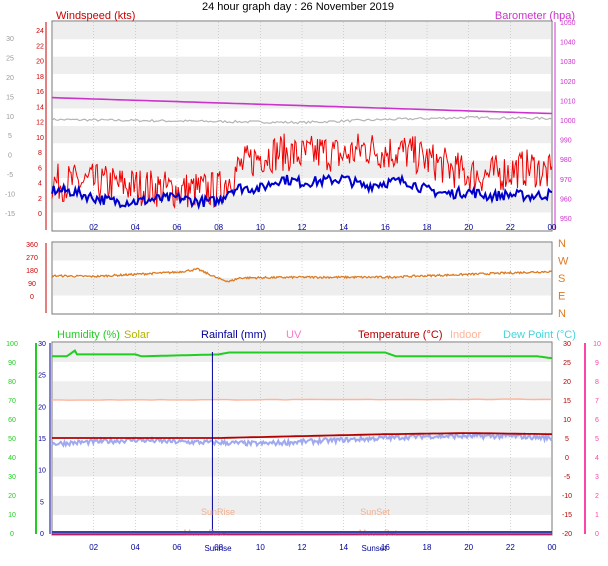 This screenshot has height=566, width=608. I want to click on uv-y-tick: 0, so click(597, 534).